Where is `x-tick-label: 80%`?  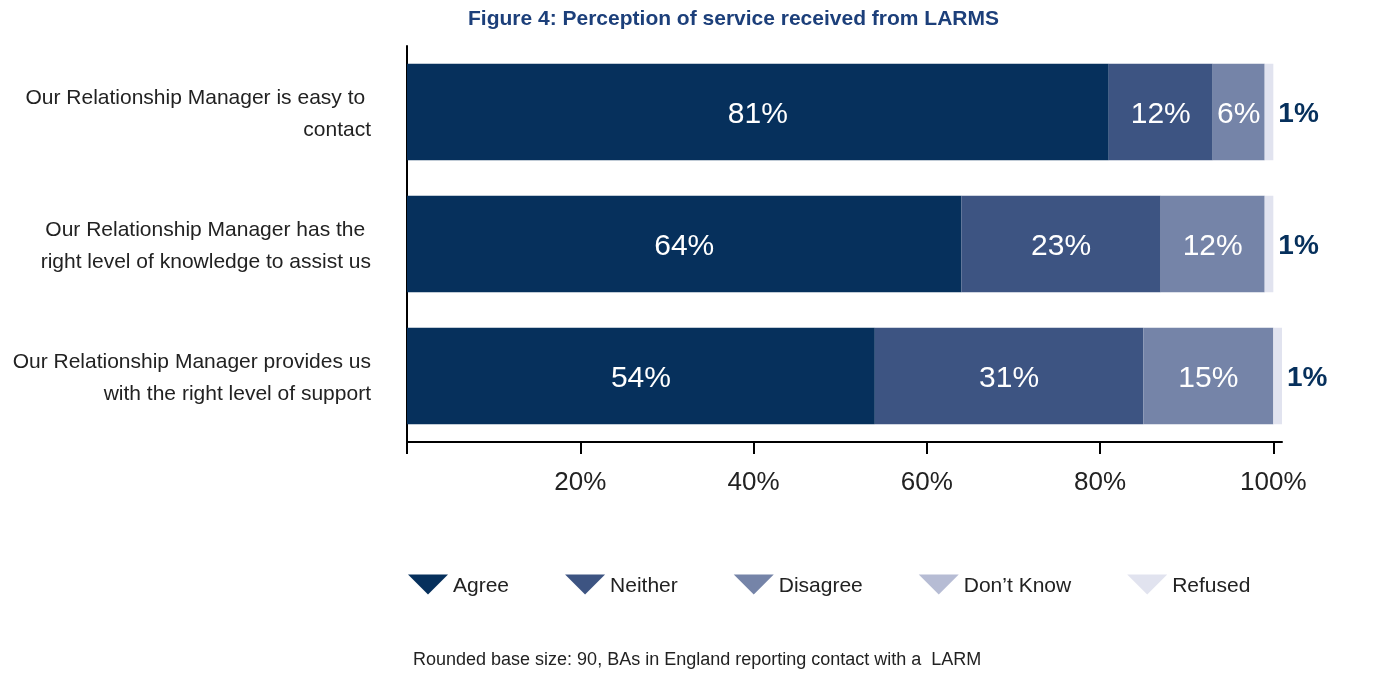 x-tick-label: 80% is located at coordinates (1100, 481).